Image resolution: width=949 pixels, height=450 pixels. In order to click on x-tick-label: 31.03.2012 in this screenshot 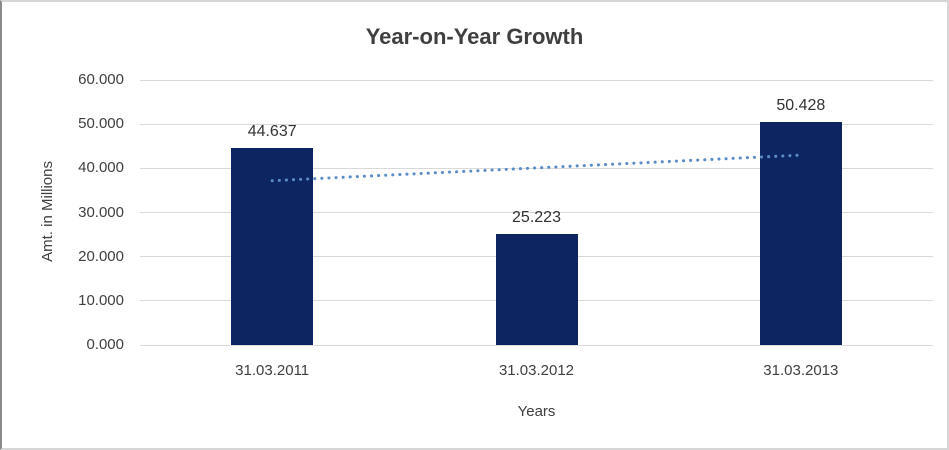, I will do `click(536, 370)`.